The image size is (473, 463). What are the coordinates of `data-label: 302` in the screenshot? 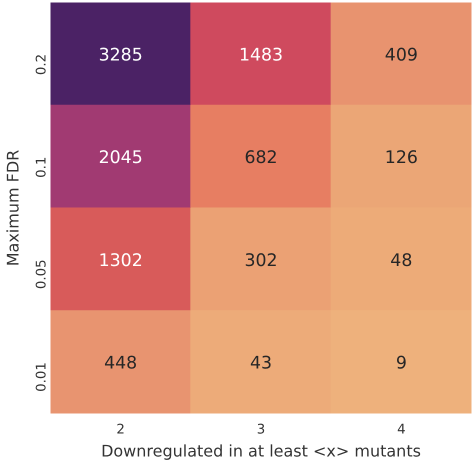 It's located at (261, 260).